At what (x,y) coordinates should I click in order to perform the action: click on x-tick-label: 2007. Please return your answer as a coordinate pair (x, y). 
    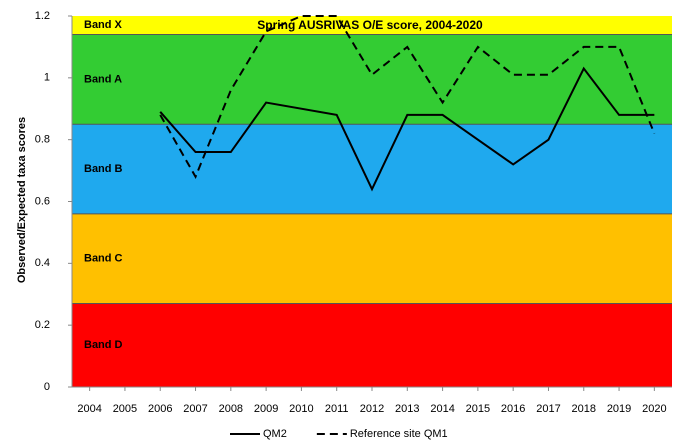
    Looking at the image, I should click on (195, 409).